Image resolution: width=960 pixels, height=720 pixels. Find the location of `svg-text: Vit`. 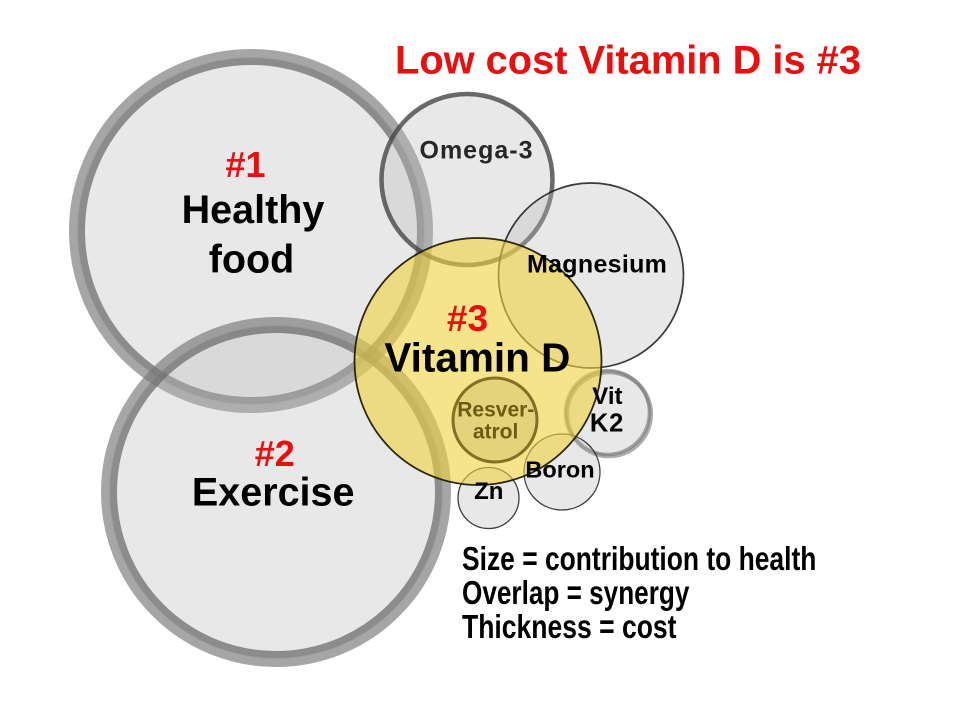

svg-text: Vit is located at coordinates (607, 396).